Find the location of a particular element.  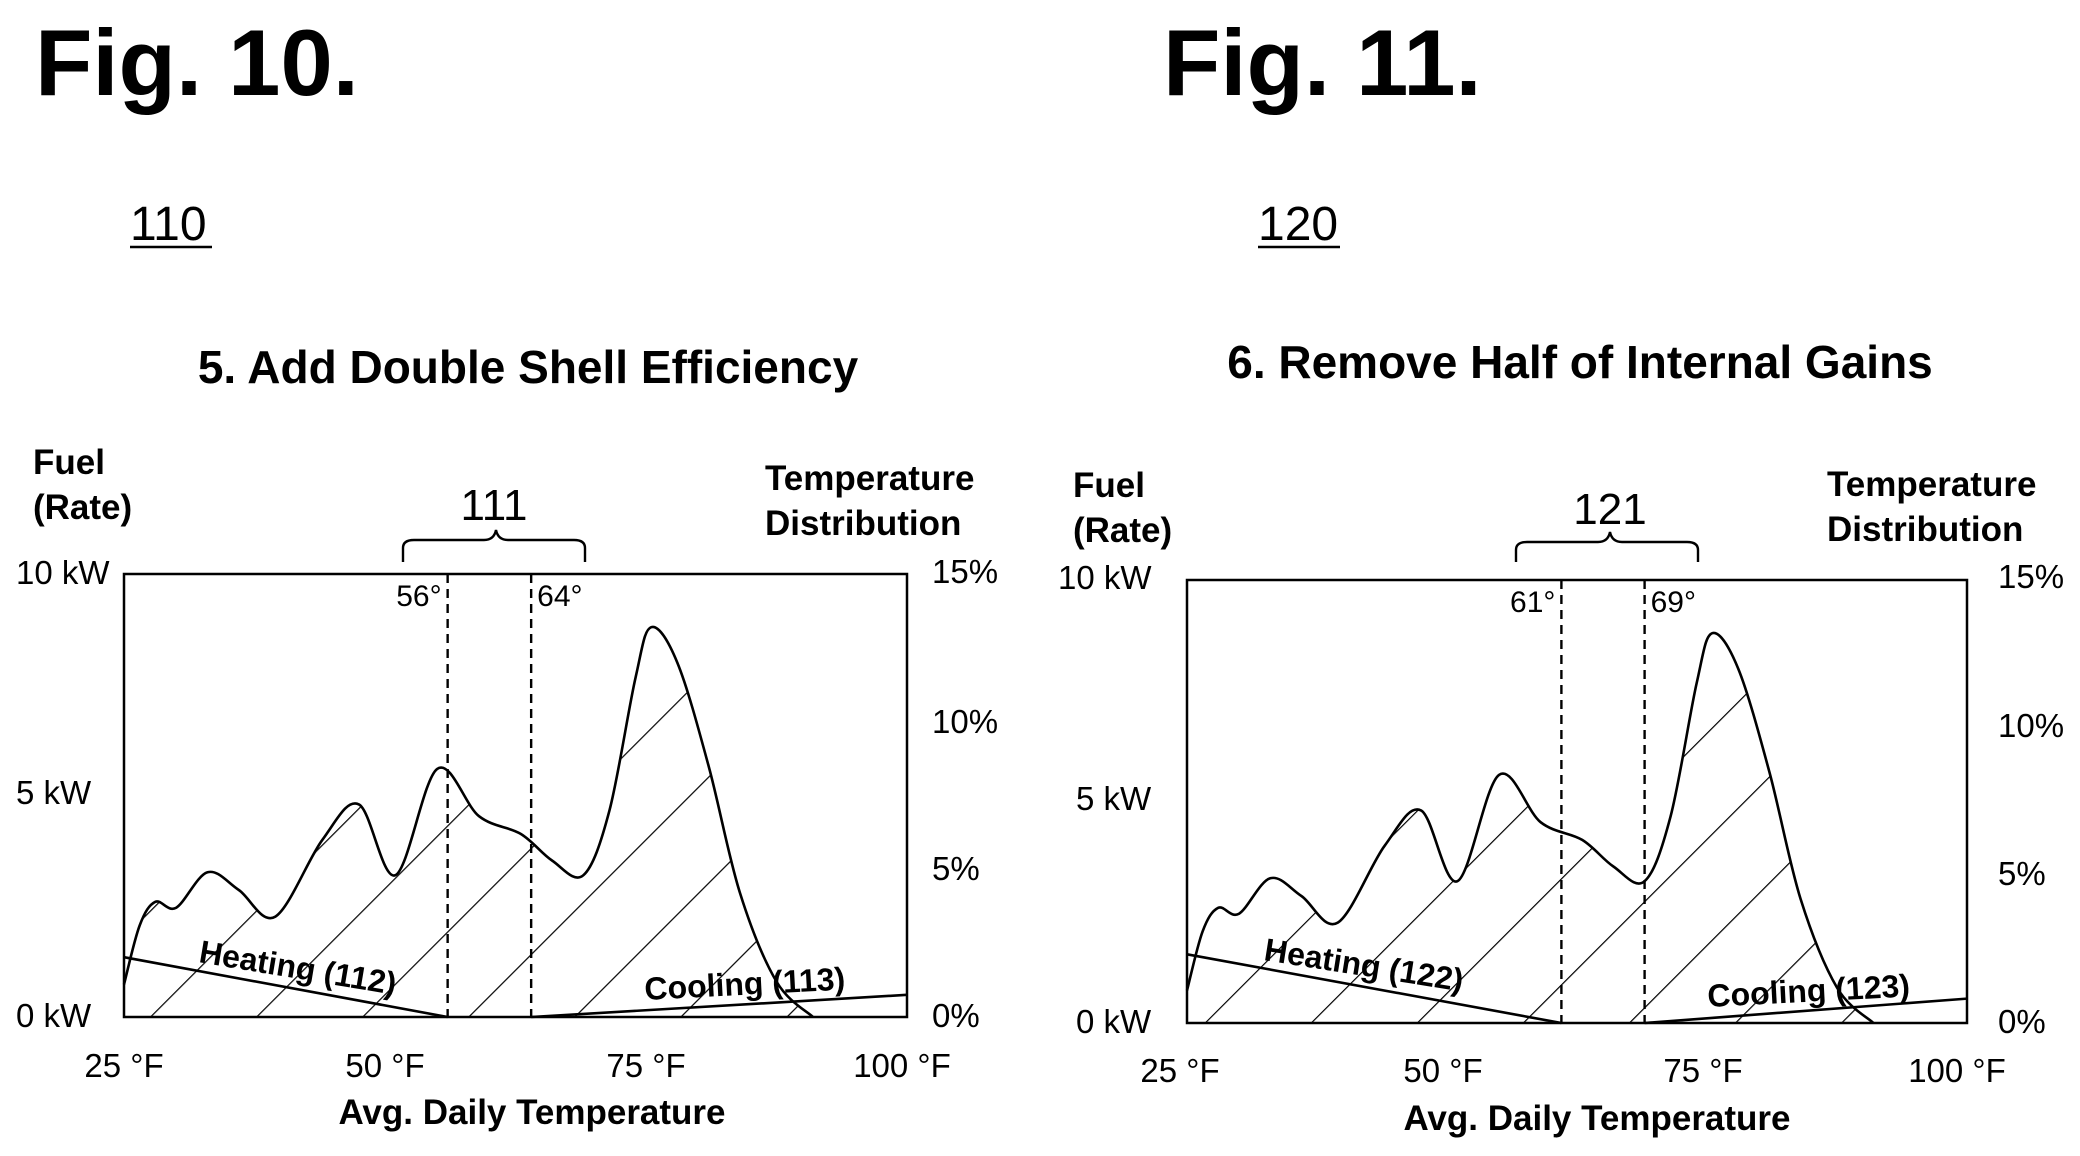

brace-label: 111 is located at coordinates (494, 505).